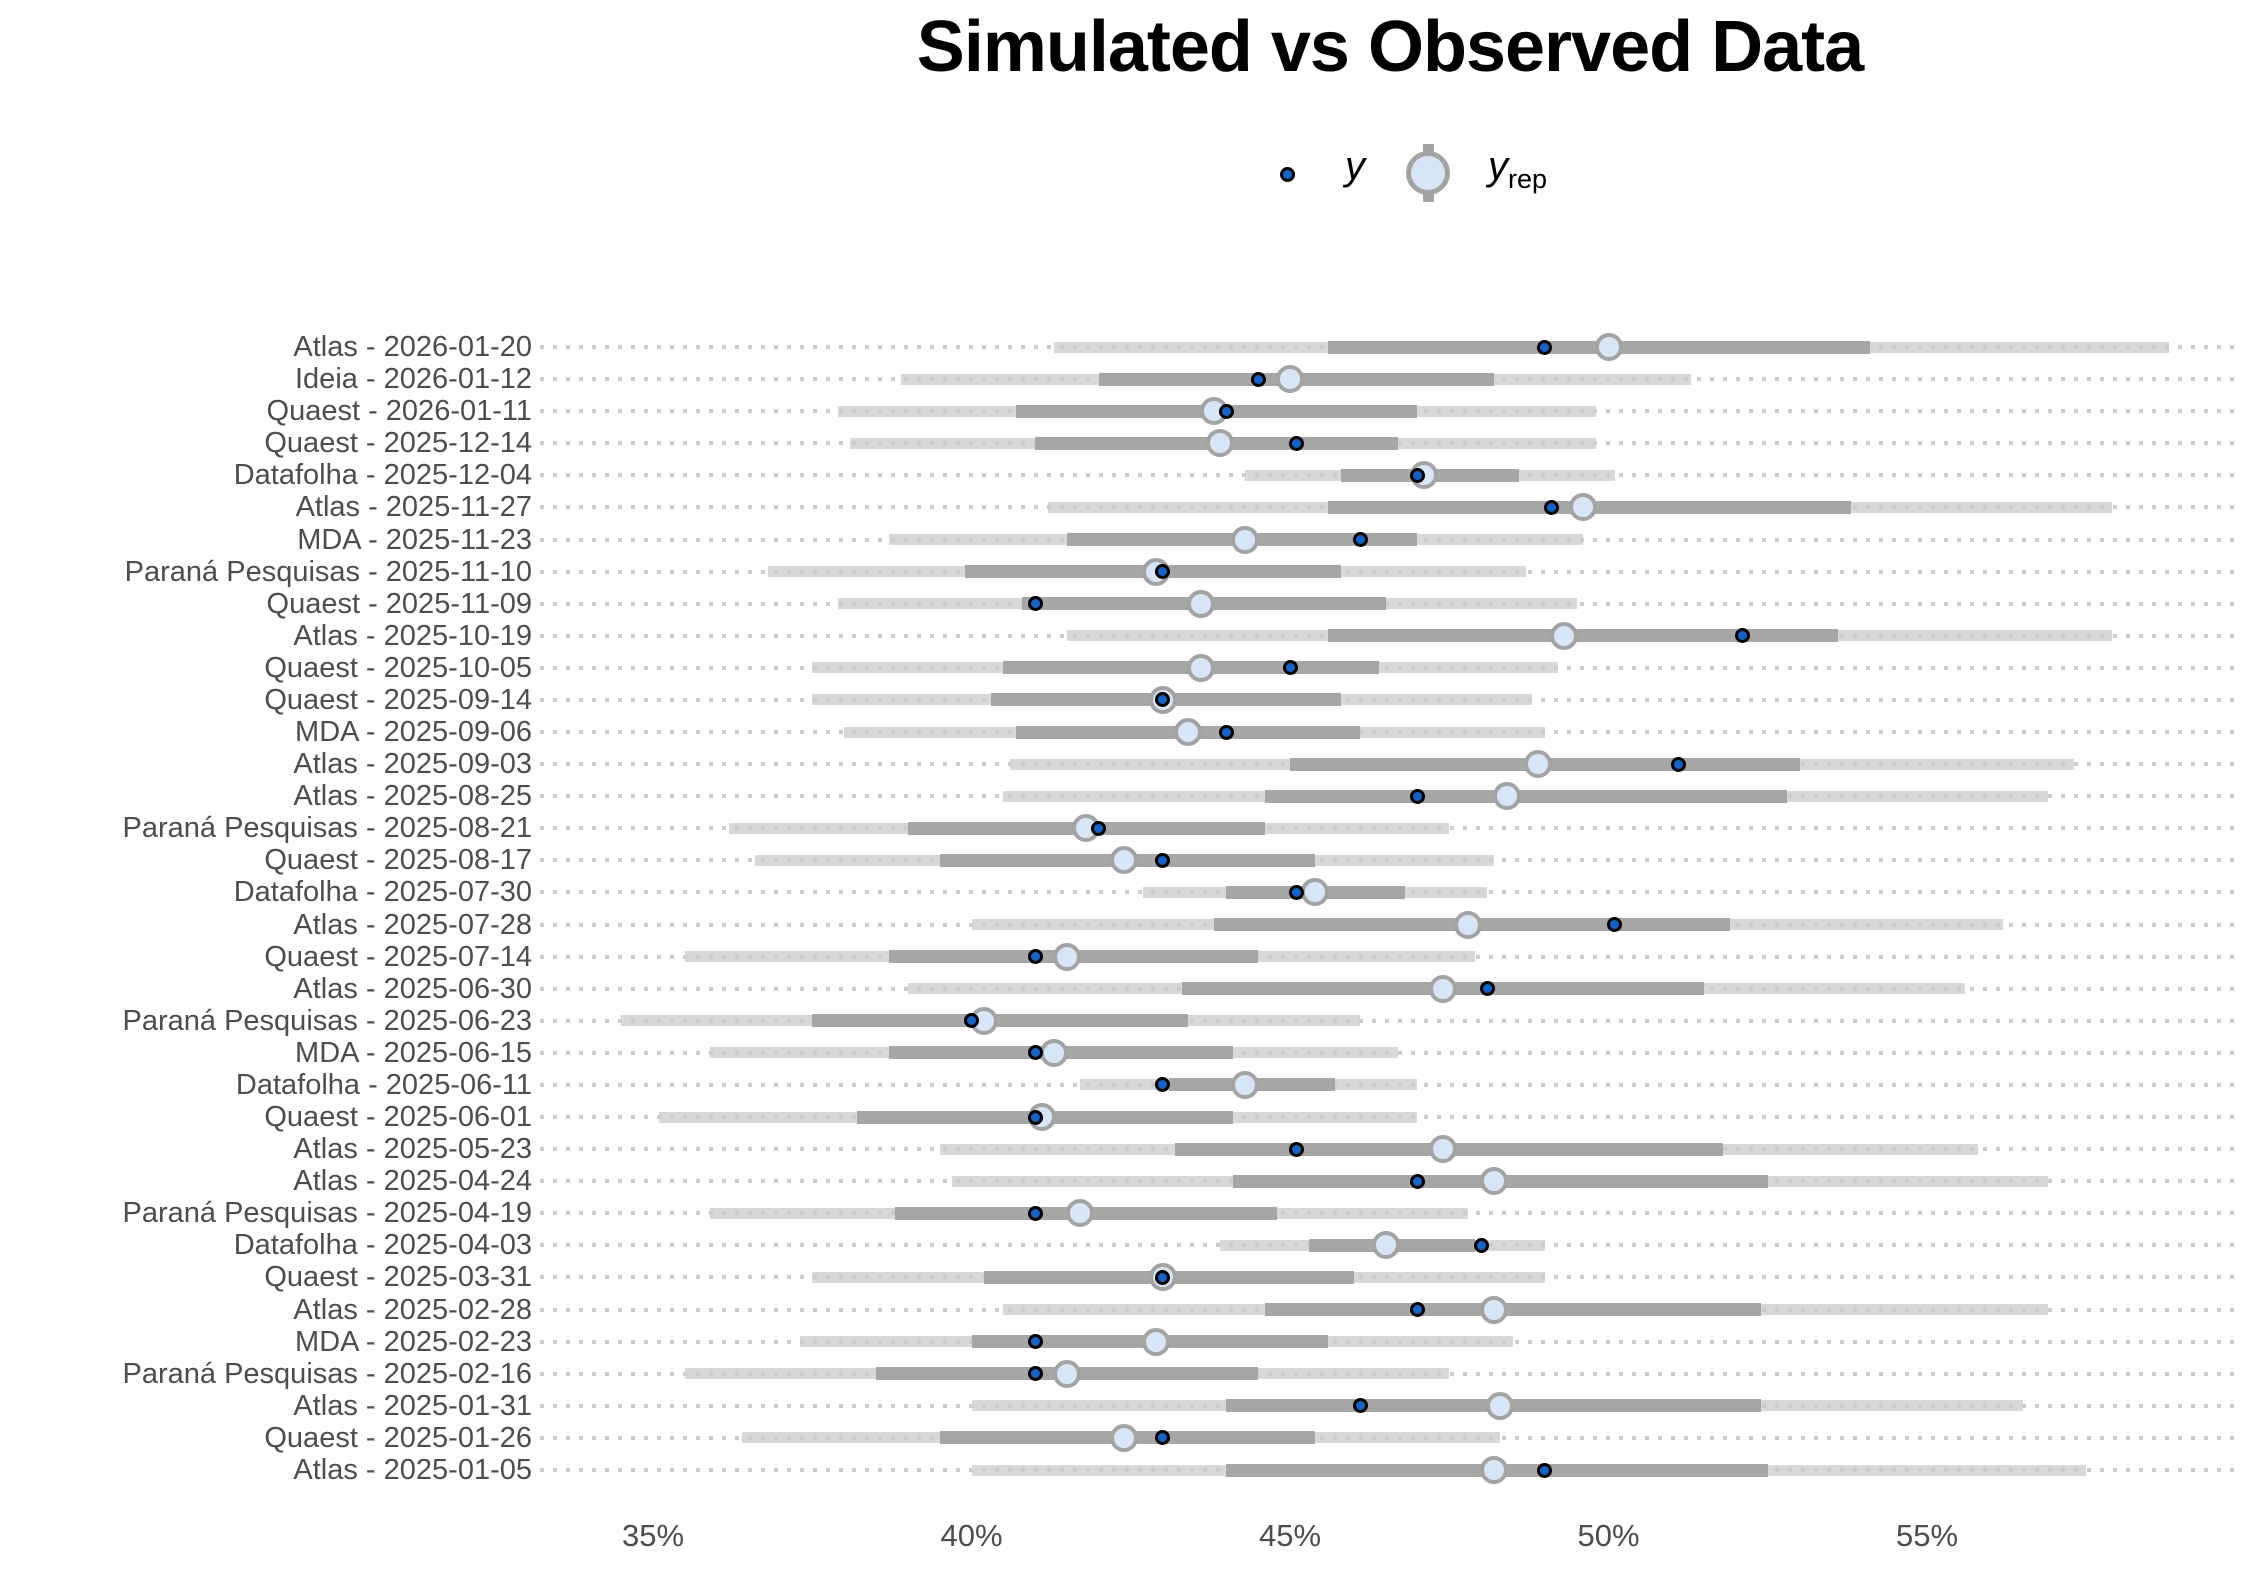  Describe the element at coordinates (1290, 1535) in the screenshot. I see `x-axis-tick-label: 45%` at that location.